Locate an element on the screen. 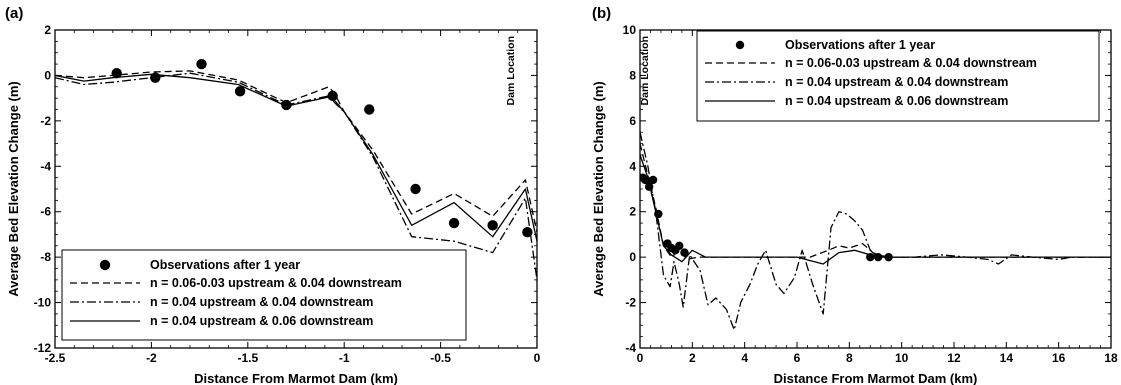 The image size is (1121, 385). x-tick-label: 16 is located at coordinates (1059, 358).